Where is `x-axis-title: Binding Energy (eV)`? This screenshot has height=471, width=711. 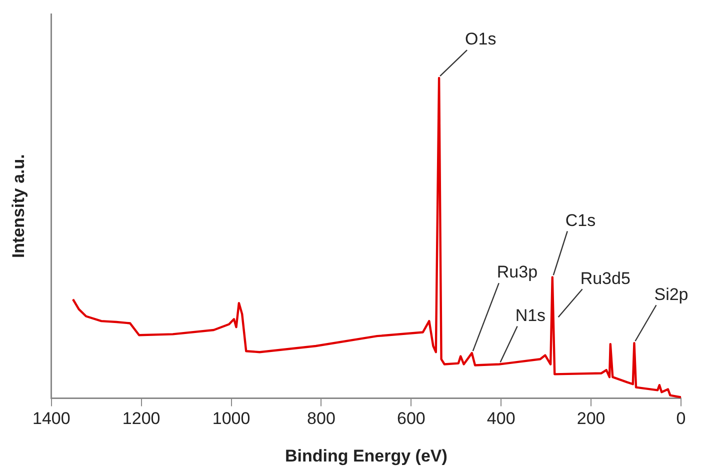 x-axis-title: Binding Energy (eV) is located at coordinates (366, 456).